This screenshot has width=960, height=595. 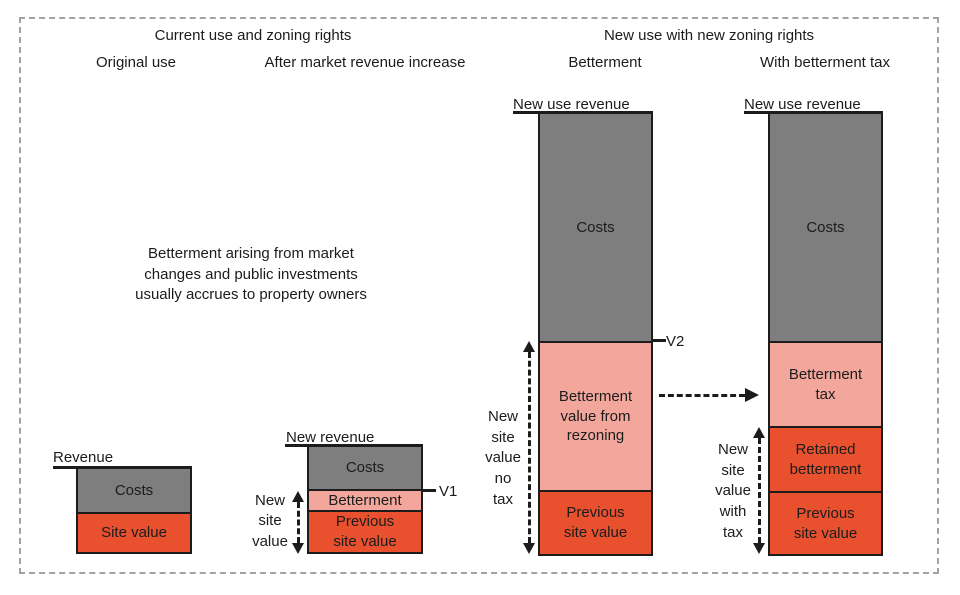 I want to click on v2-label: V2, so click(x=675, y=341).